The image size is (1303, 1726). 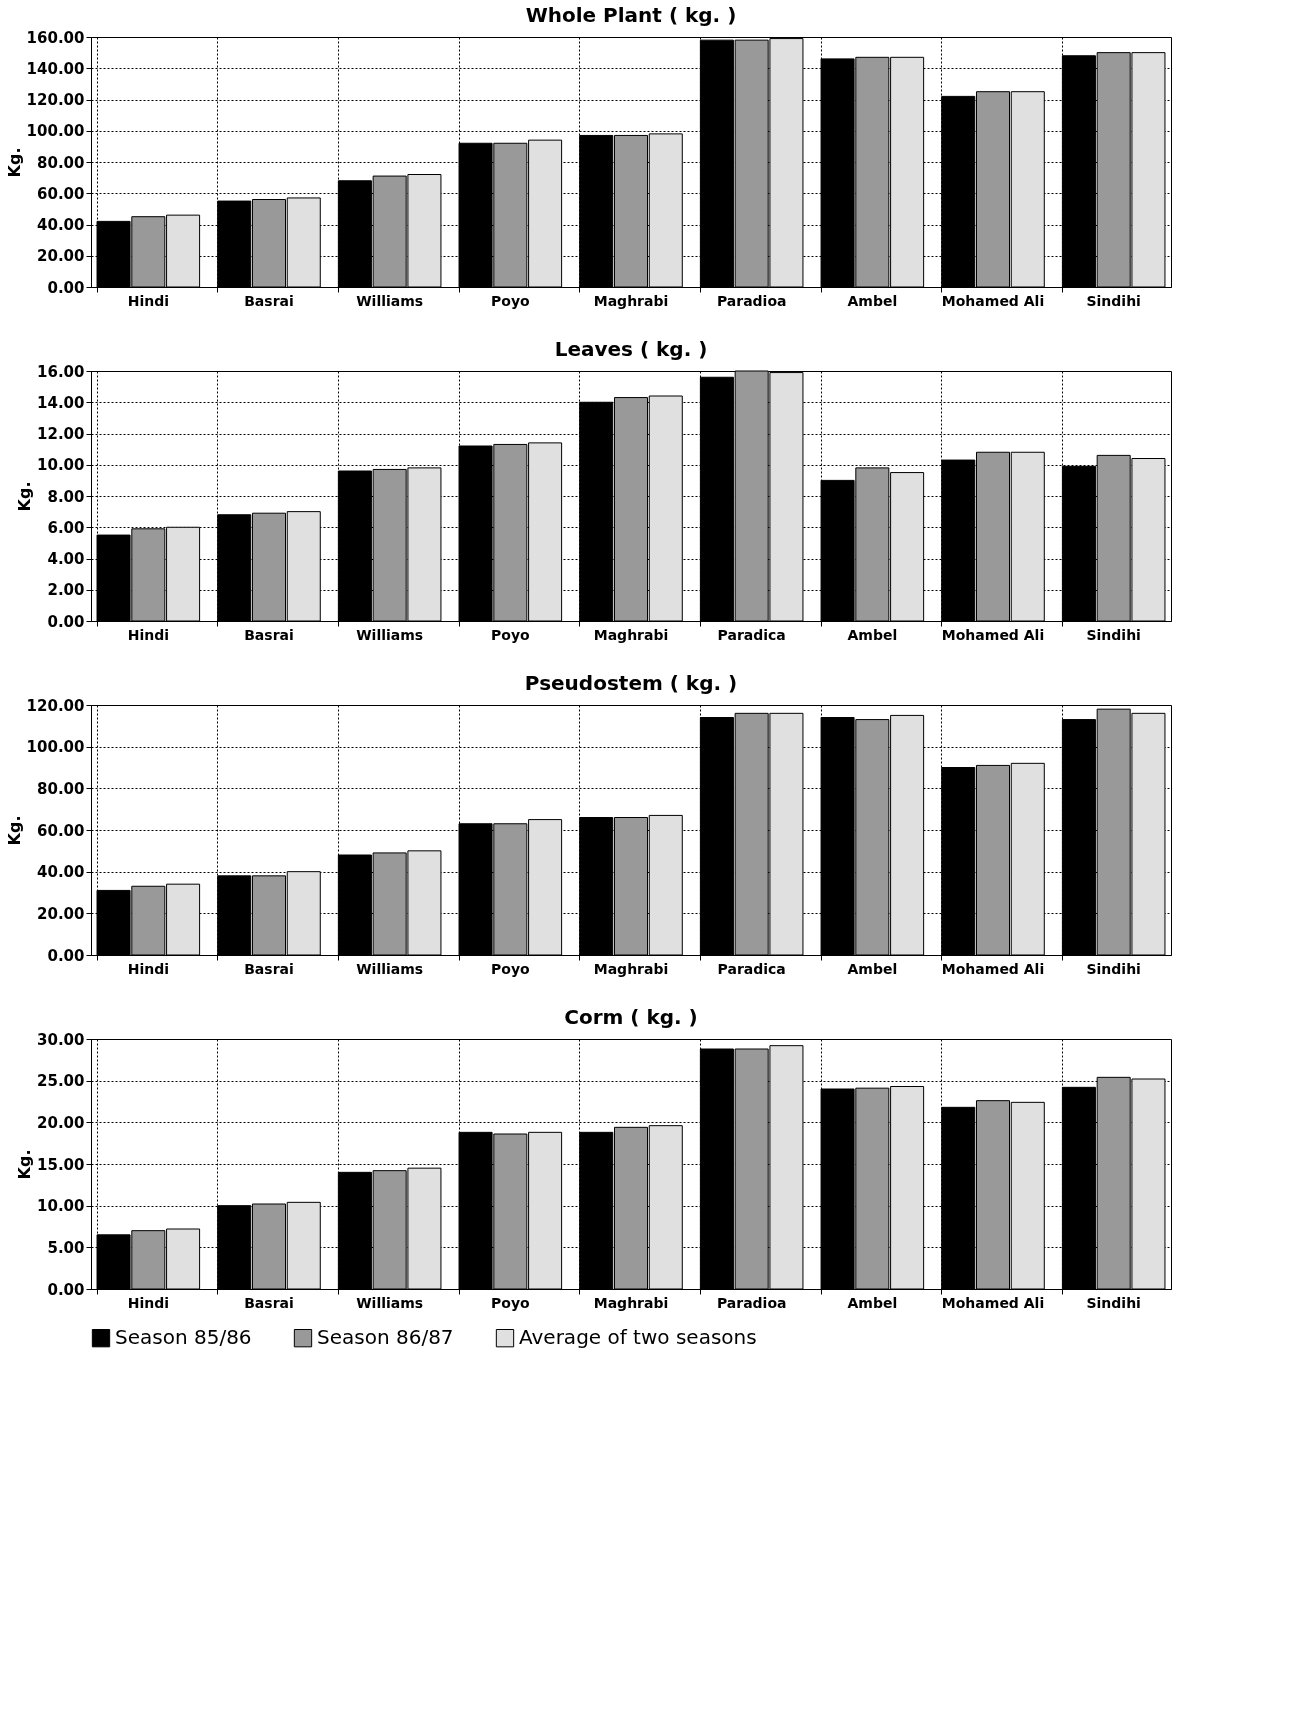 I want to click on y-tick-label: 16.00, so click(x=61, y=371).